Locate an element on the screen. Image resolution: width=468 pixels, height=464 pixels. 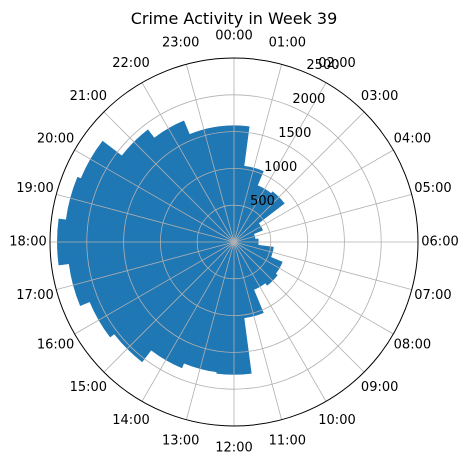
hour-label-1800: 18:00 is located at coordinates (27, 242).